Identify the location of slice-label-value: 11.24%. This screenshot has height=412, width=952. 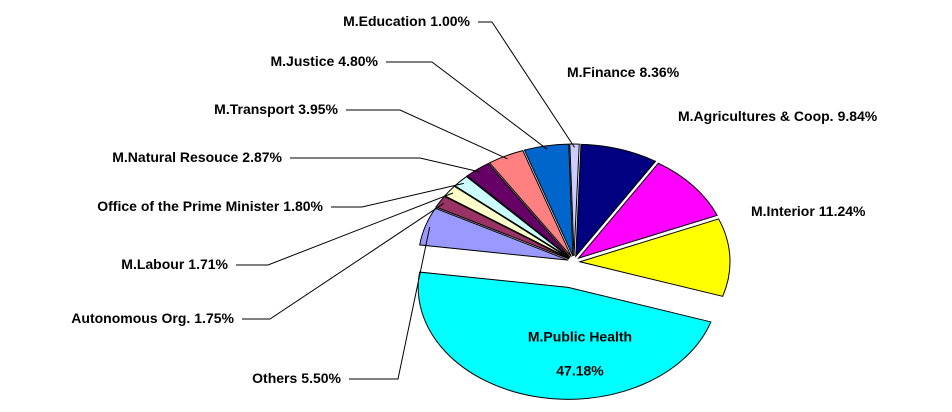
(842, 211).